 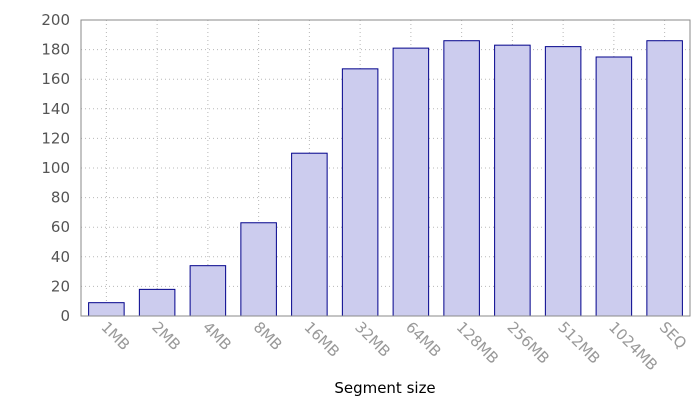 What do you see at coordinates (461, 178) in the screenshot?
I see `bar-128mb` at bounding box center [461, 178].